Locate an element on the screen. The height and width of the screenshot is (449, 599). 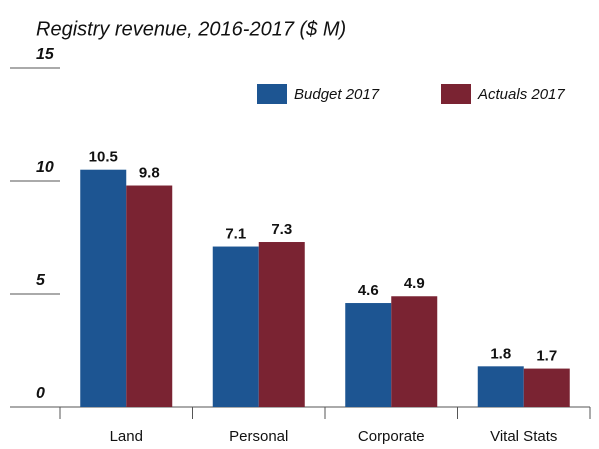
y-tick-label: 5 is located at coordinates (41, 280).